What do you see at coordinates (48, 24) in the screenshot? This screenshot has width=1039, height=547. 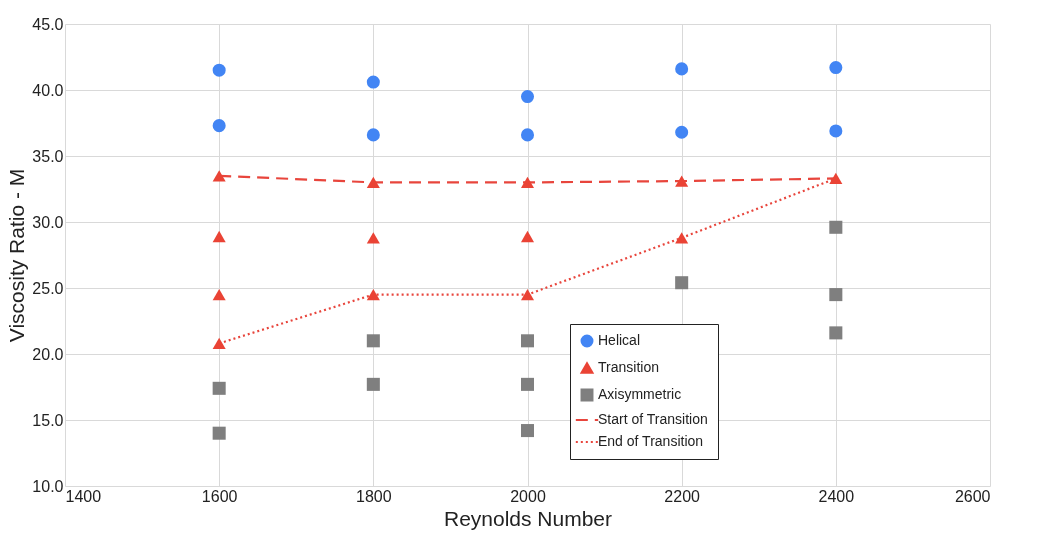 I see `y-tick-label: 45.0` at bounding box center [48, 24].